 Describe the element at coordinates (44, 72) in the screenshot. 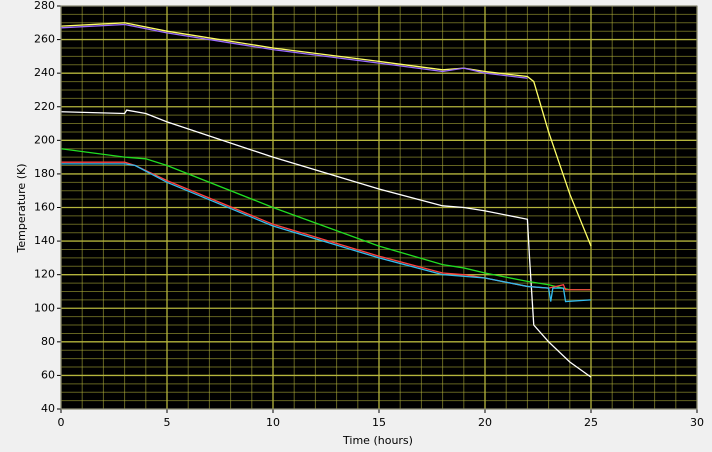

I see `y-tick-label: 240` at that location.